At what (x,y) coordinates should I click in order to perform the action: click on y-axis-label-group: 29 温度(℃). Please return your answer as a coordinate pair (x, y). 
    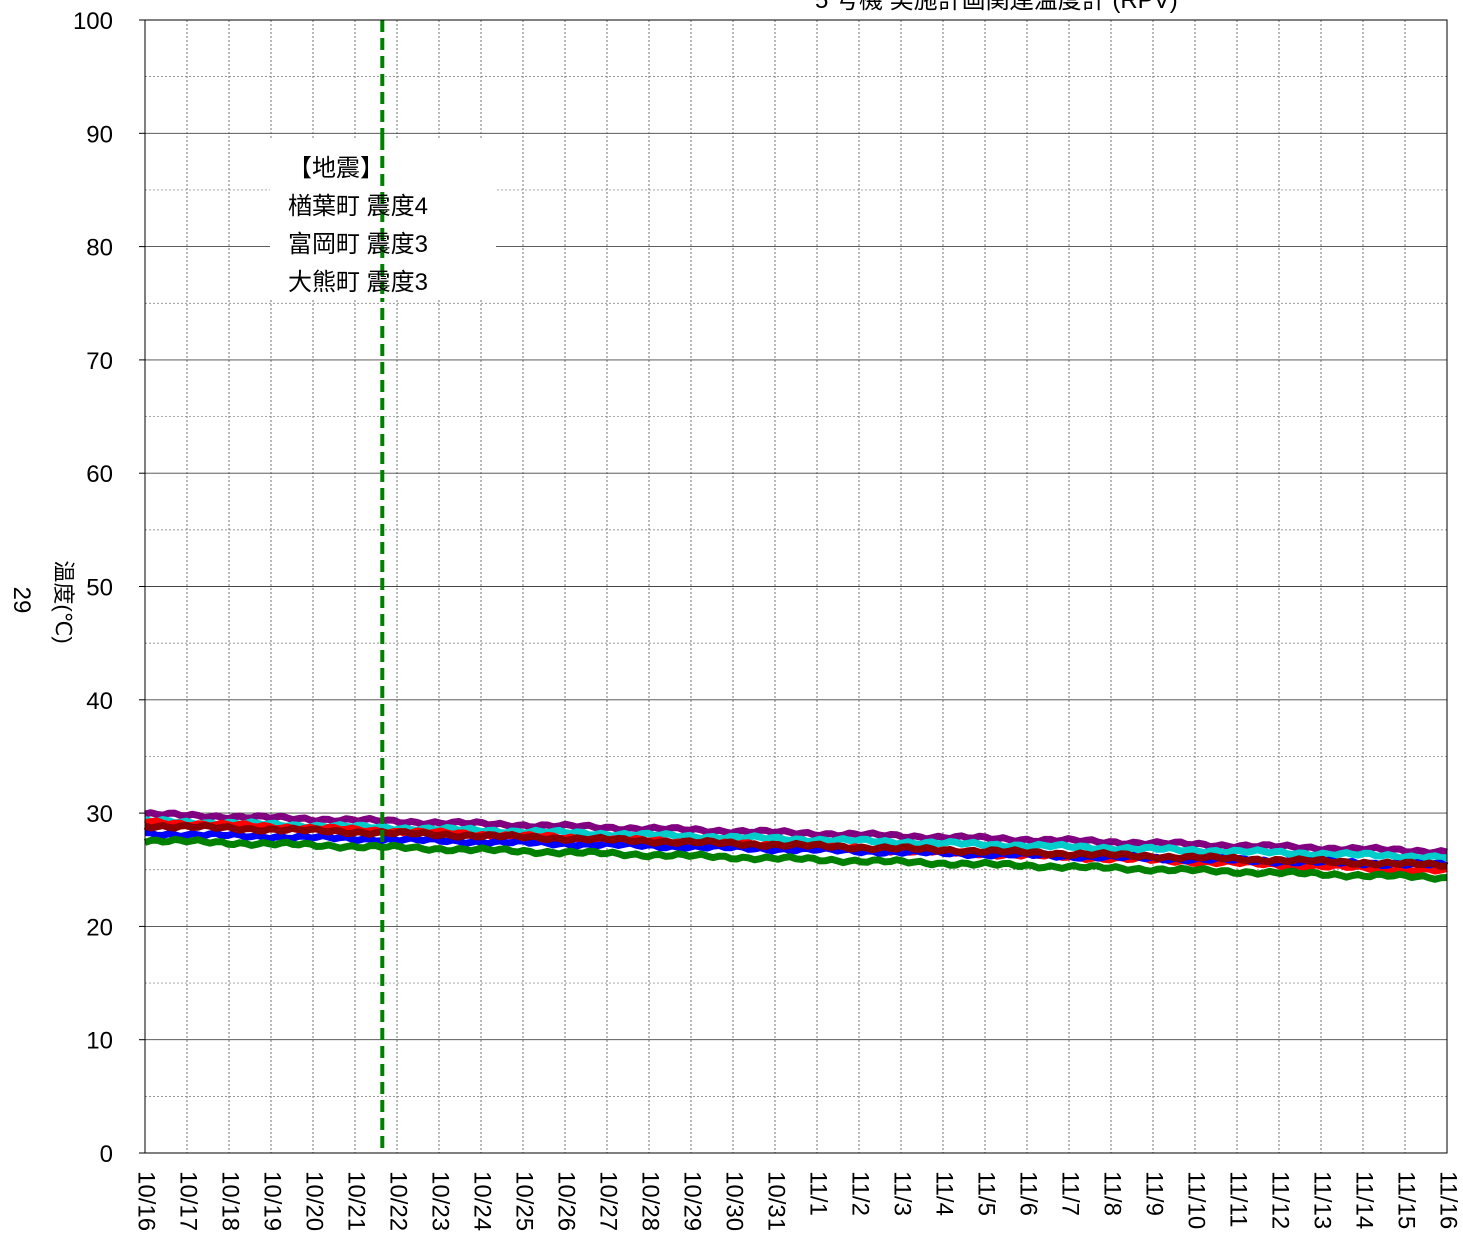
    Looking at the image, I should click on (42, 601).